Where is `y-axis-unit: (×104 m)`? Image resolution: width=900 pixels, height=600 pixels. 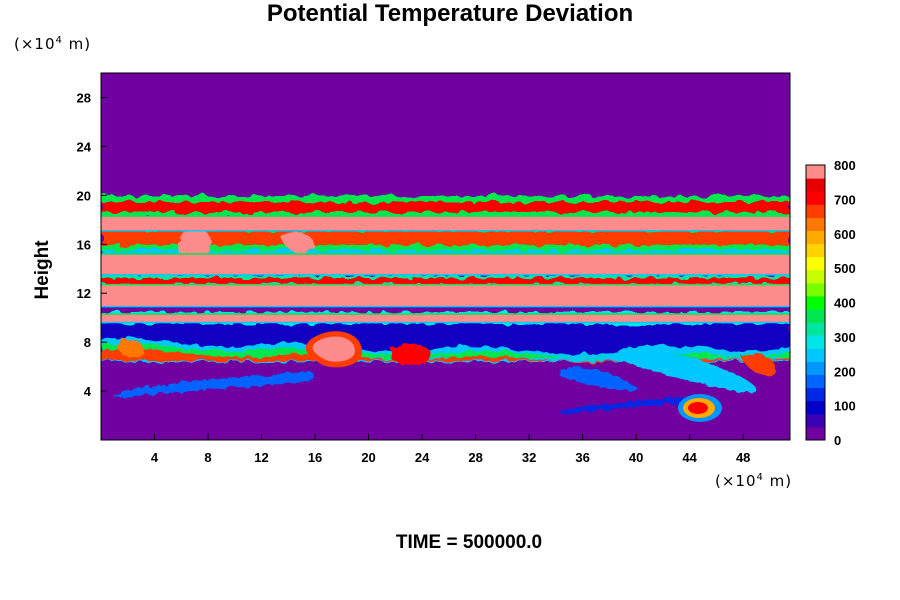 y-axis-unit: (×104 m) is located at coordinates (52, 44).